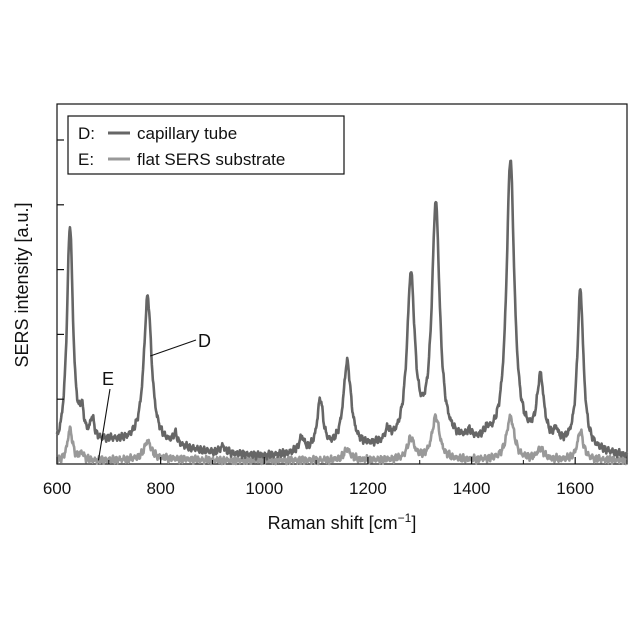 The height and width of the screenshot is (640, 640). Describe the element at coordinates (206, 145) in the screenshot. I see `legend: D: capillary tube E: flat SERS substrate` at that location.